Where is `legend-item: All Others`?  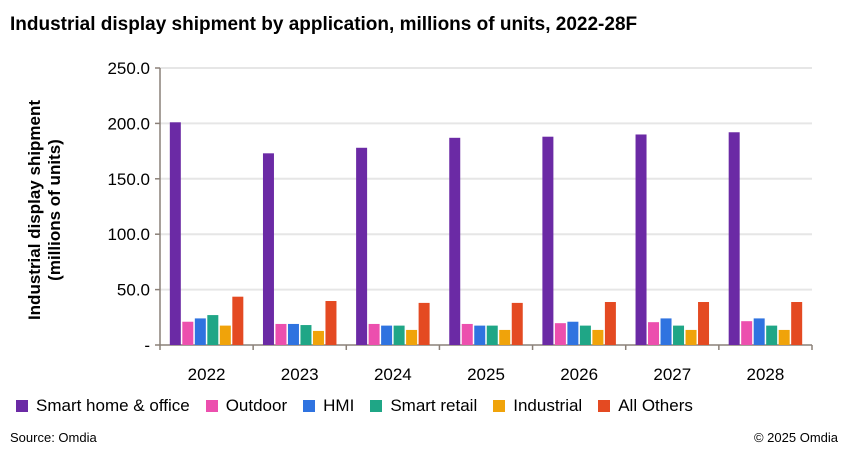
legend-item: All Others is located at coordinates (645, 406).